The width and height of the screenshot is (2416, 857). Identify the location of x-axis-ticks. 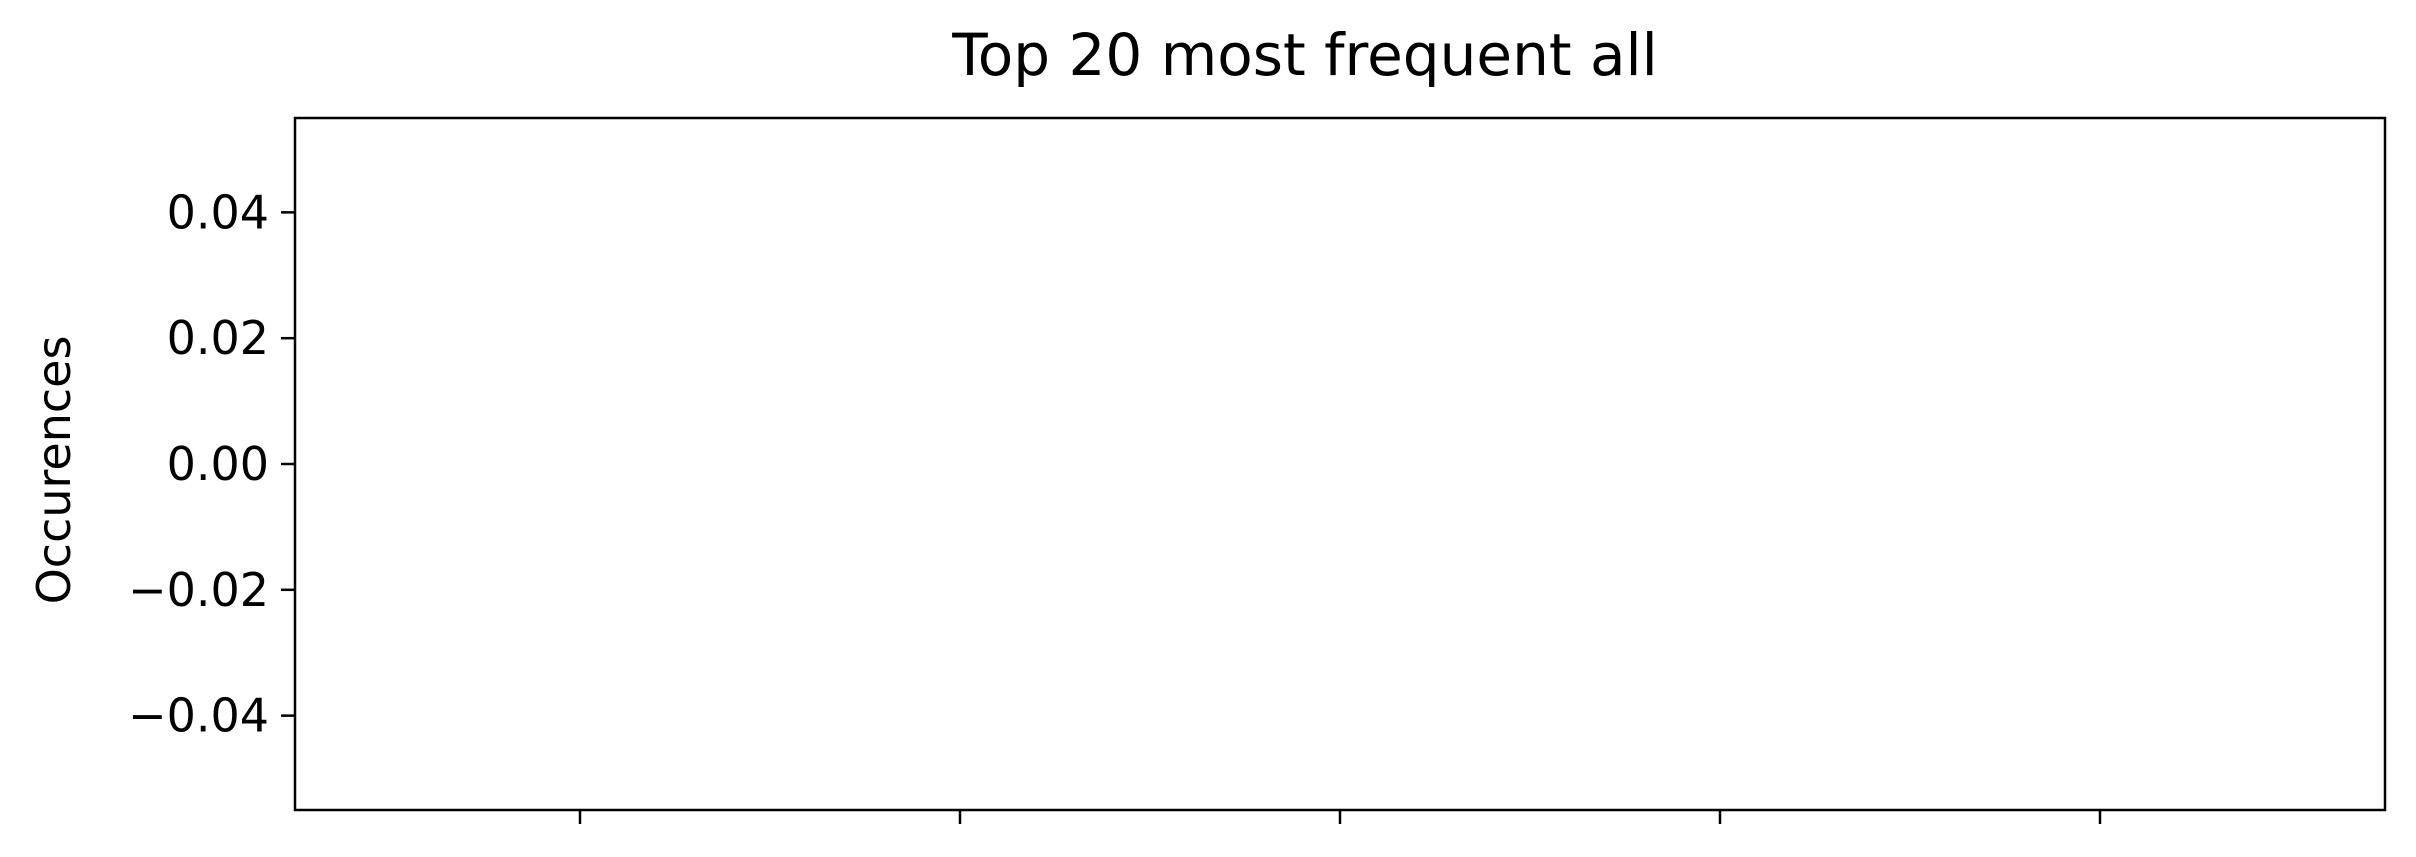
(1340, 817).